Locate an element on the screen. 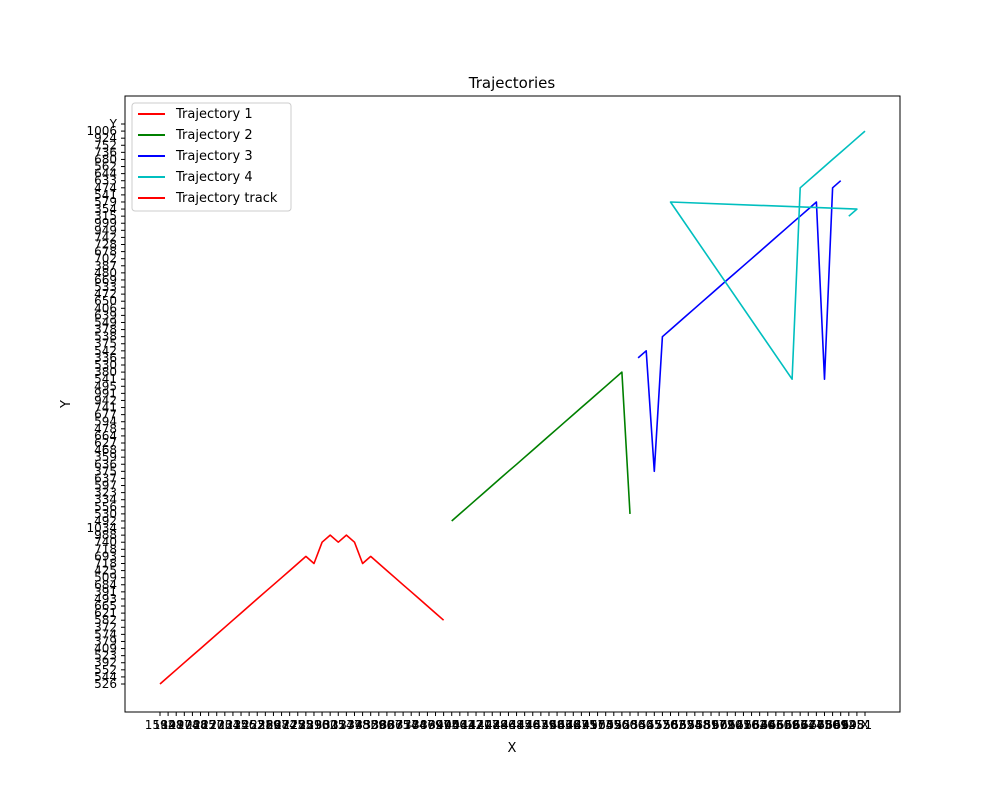  x-tick-label: 5897 is located at coordinates (711, 725).